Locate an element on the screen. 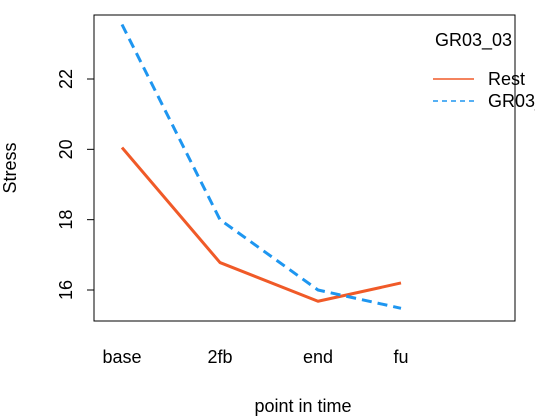 Image resolution: width=535 pixels, height=420 pixels. x-axis: base 2fb end fu is located at coordinates (255, 357).